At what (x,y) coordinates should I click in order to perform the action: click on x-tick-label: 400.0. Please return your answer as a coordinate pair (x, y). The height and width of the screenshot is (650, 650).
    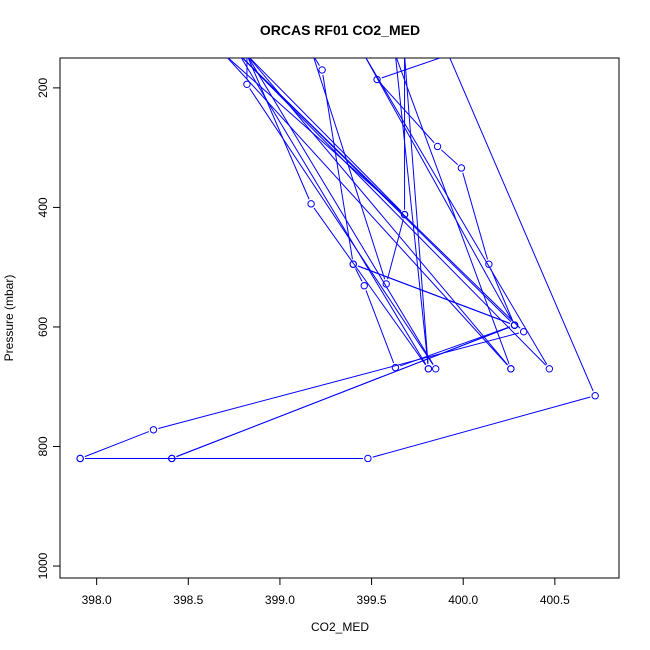
    Looking at the image, I should click on (463, 600).